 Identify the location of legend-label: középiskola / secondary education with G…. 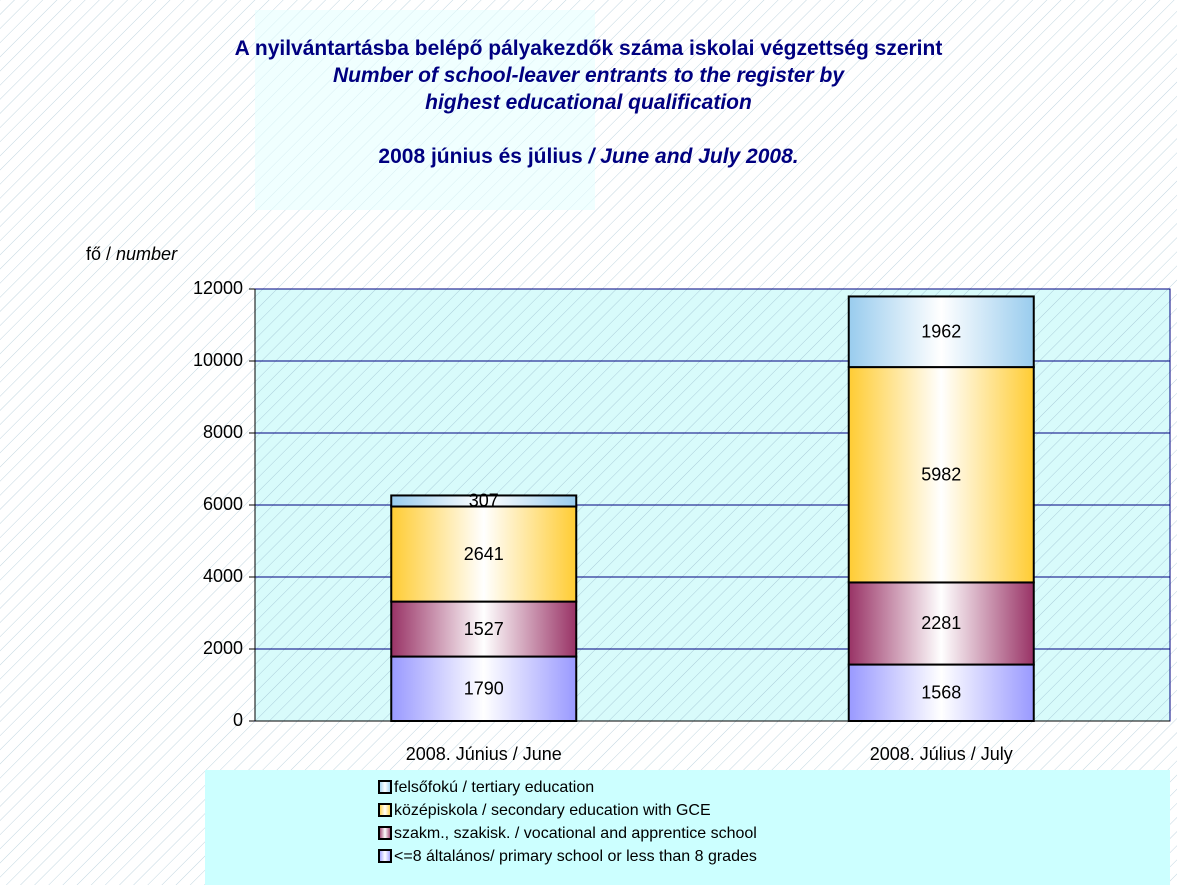
(552, 810).